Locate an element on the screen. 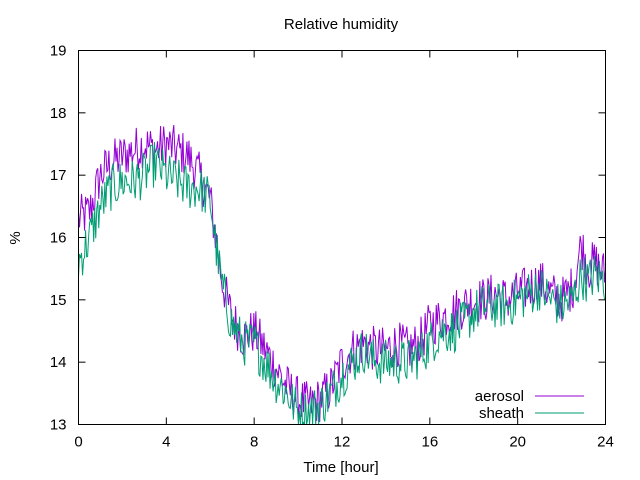 The height and width of the screenshot is (480, 640). chart-title: Relative humidity is located at coordinates (341, 24).